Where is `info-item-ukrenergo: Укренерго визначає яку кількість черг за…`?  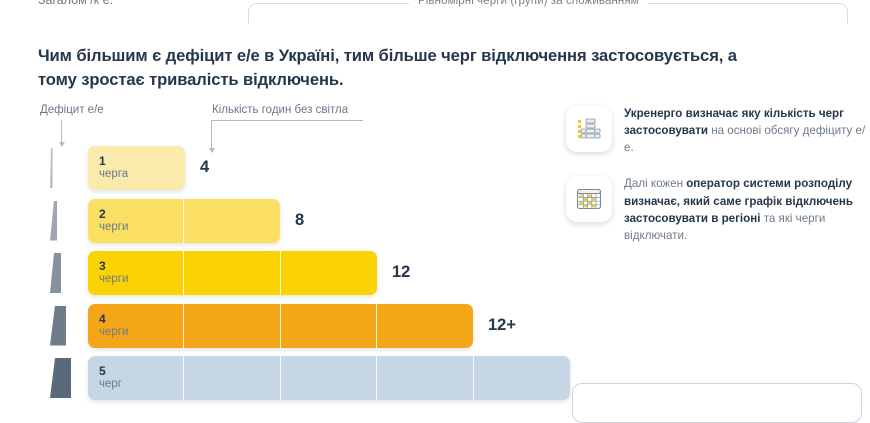 info-item-ukrenergo: Укренерго визначає яку кількість черг за… is located at coordinates (716, 130).